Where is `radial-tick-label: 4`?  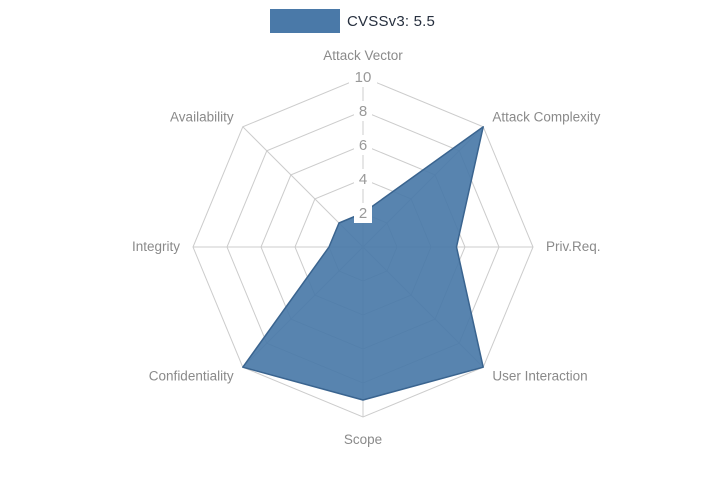
radial-tick-label: 4 is located at coordinates (363, 179).